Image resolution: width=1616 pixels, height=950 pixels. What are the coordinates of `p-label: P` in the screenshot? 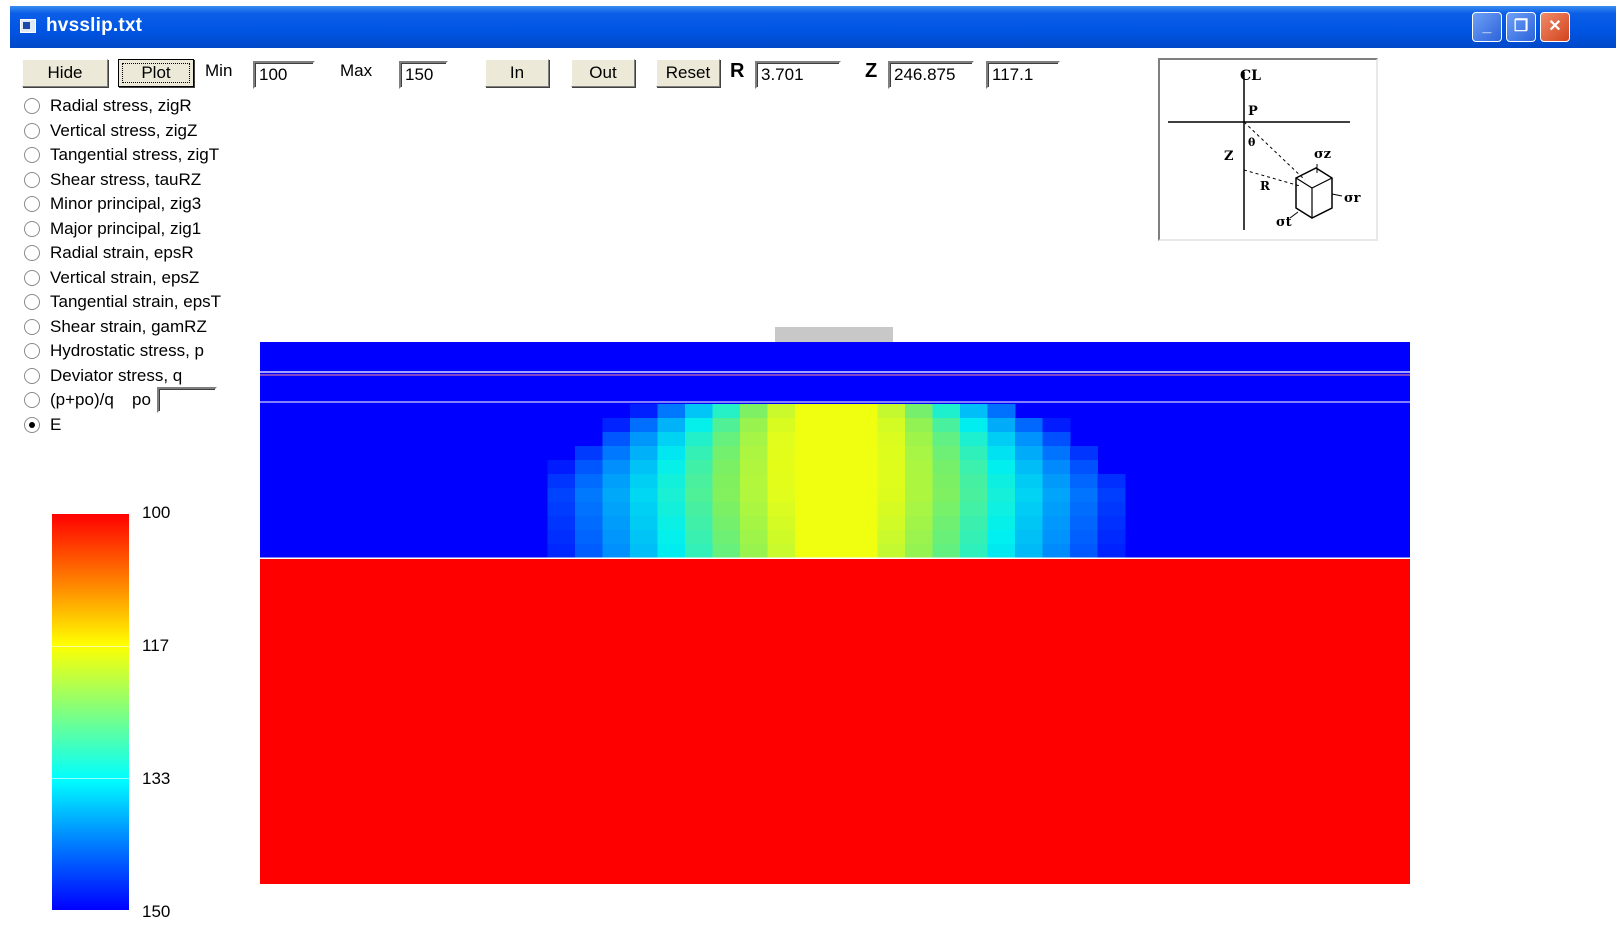 It's located at (1253, 111).